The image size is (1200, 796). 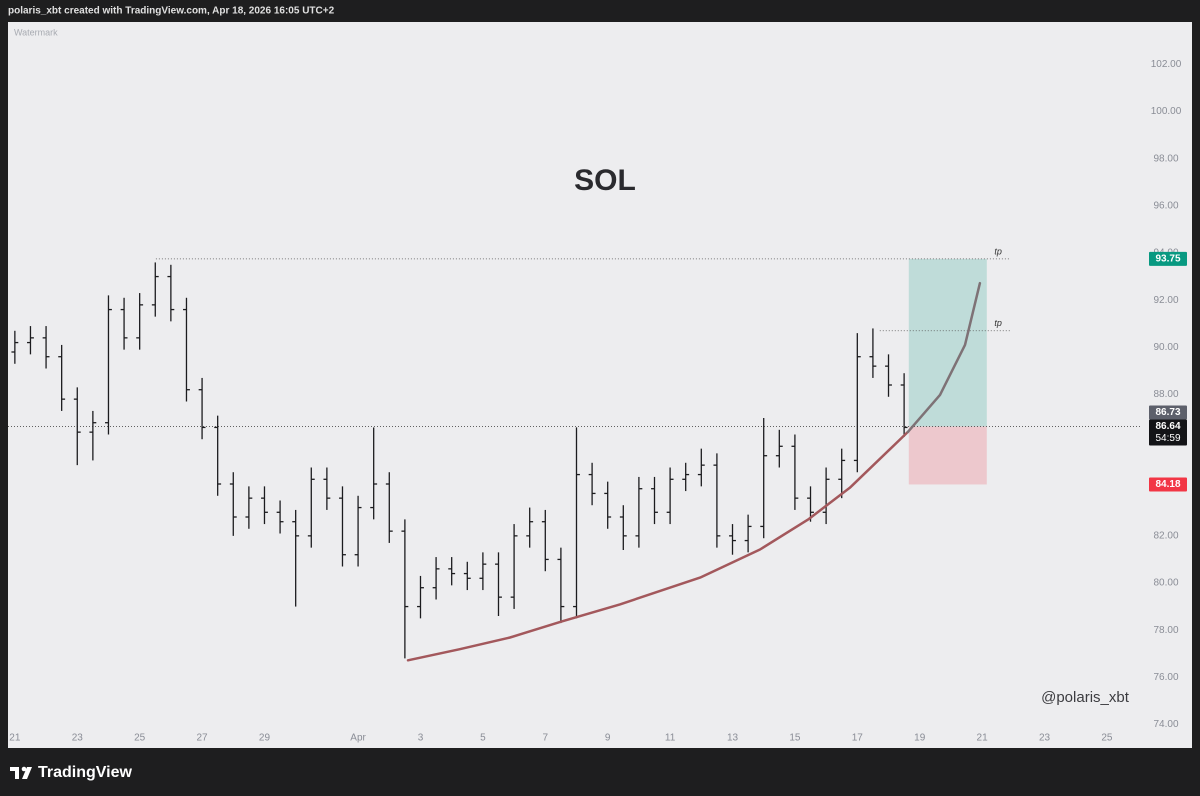 What do you see at coordinates (1166, 111) in the screenshot?
I see `y-tick-label: 100.00` at bounding box center [1166, 111].